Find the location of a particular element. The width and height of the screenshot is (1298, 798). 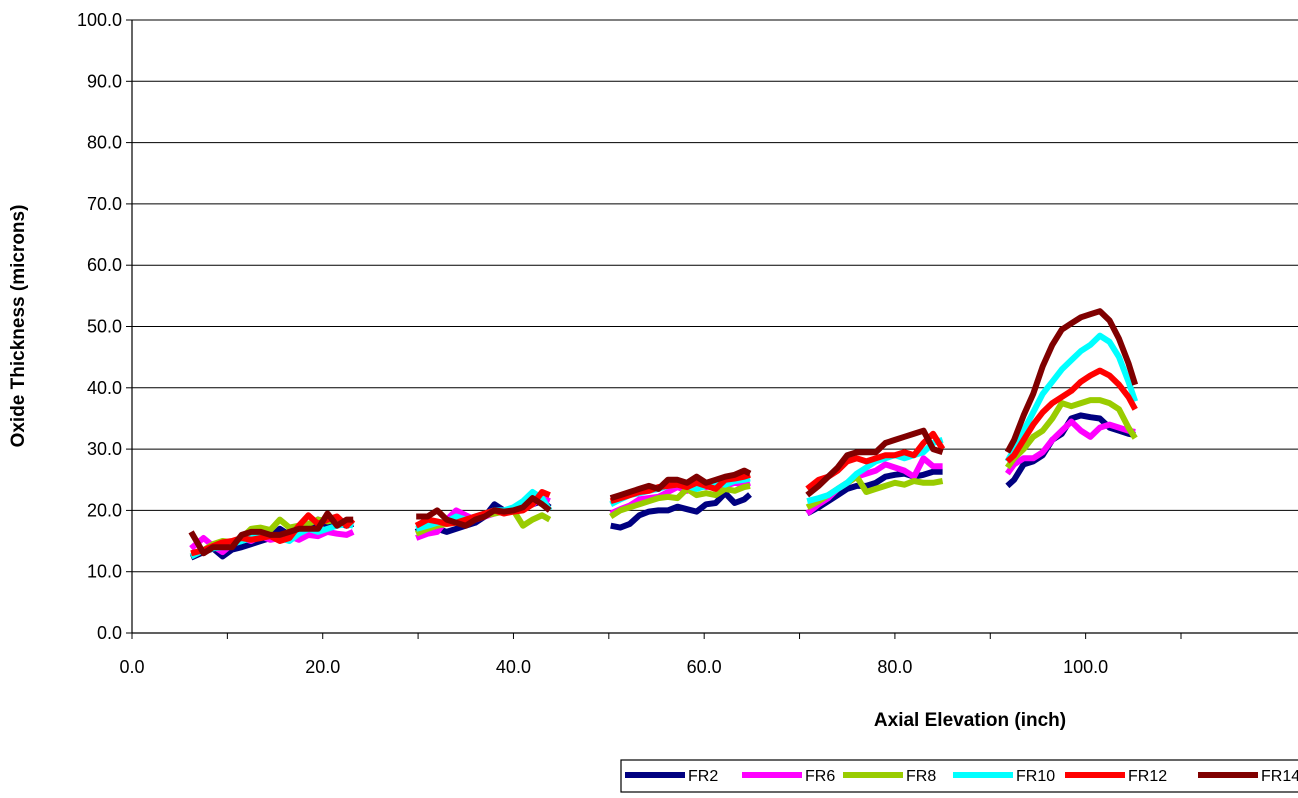

legend-label-fr8: FR8 is located at coordinates (921, 776).